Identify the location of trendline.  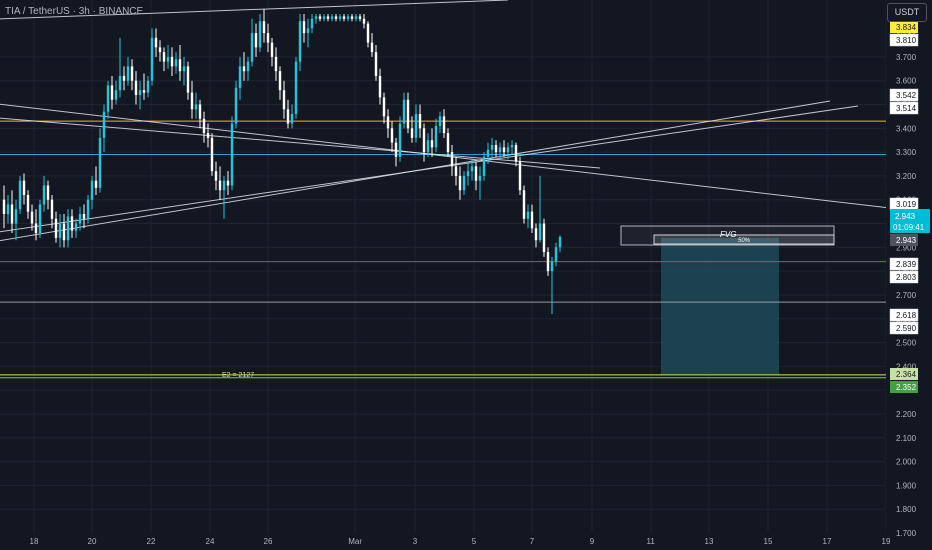
(300, 143).